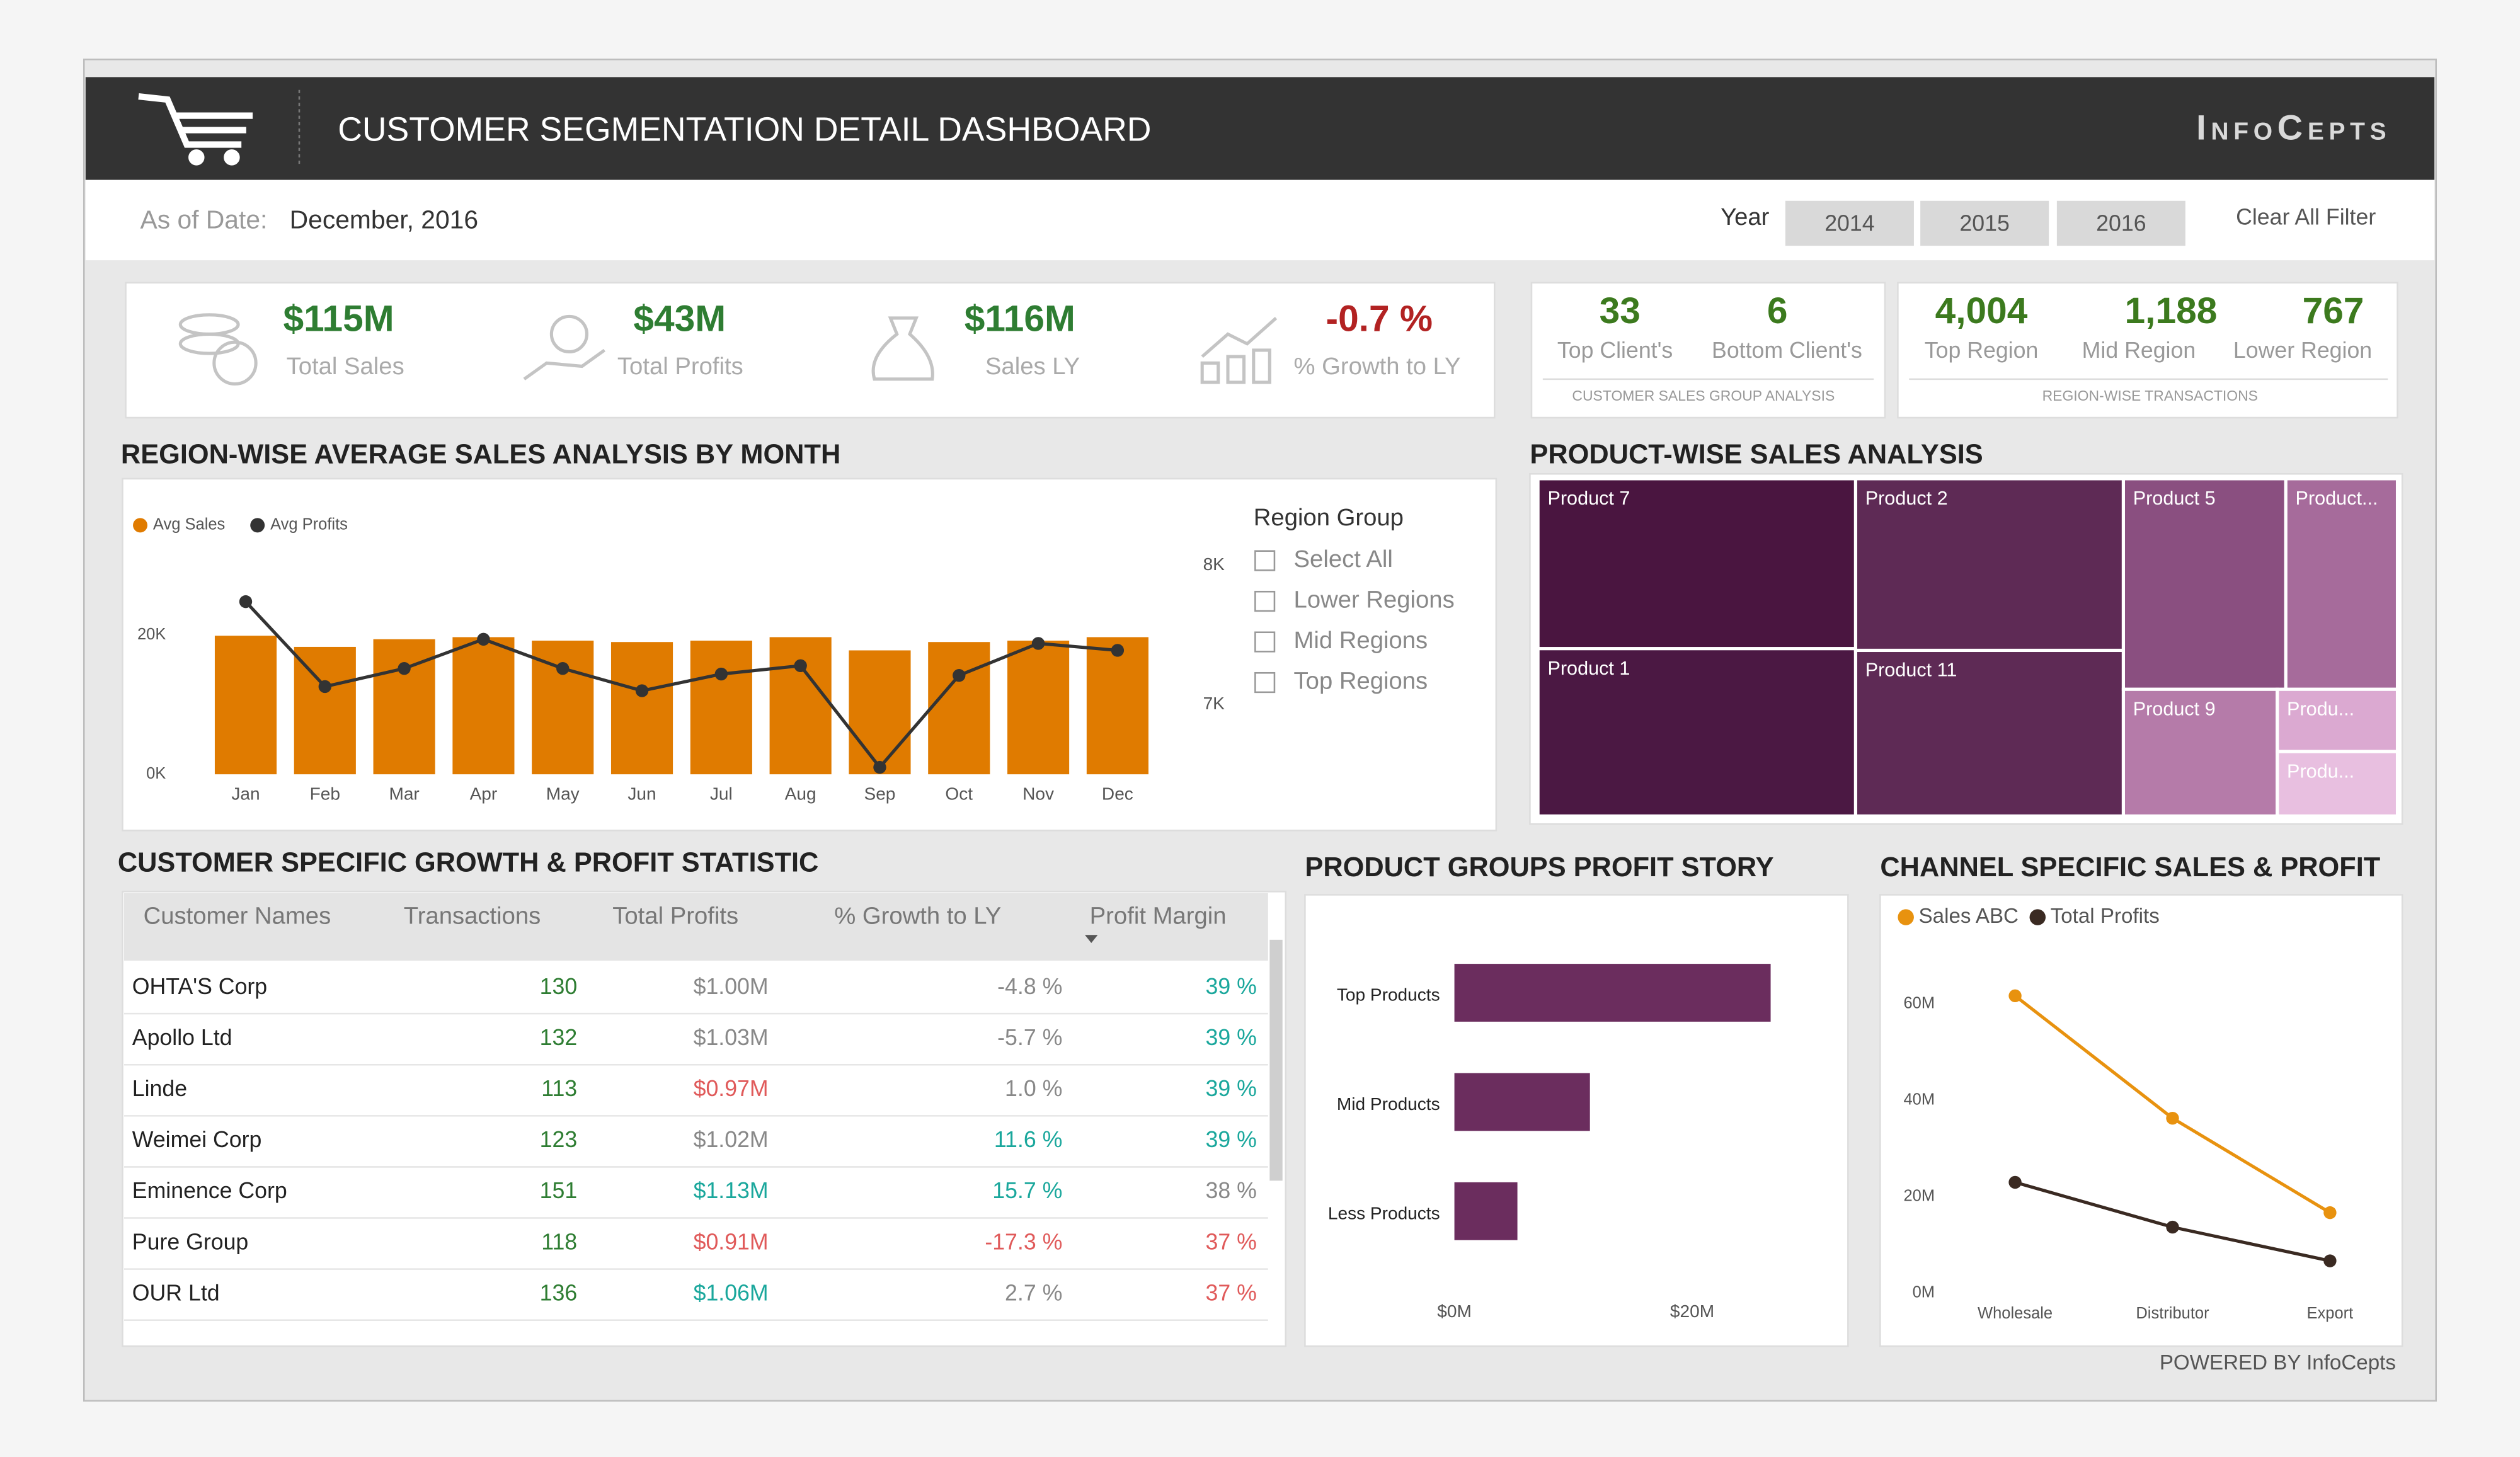 The width and height of the screenshot is (2520, 1457). What do you see at coordinates (1038, 794) in the screenshot?
I see `x-tick-label: Nov` at bounding box center [1038, 794].